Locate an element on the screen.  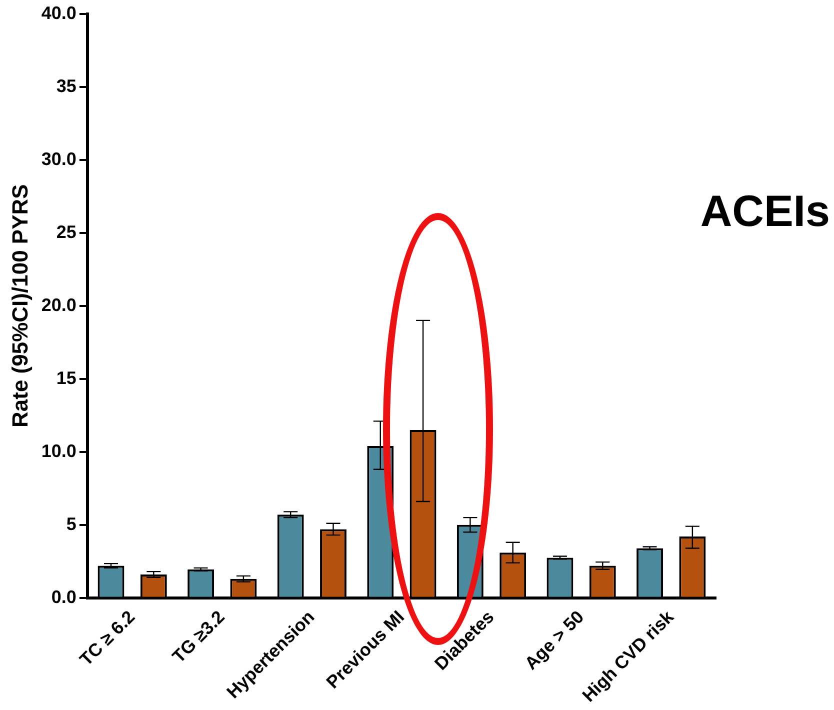
y-tick-label: 30.0 is located at coordinates (58, 158).